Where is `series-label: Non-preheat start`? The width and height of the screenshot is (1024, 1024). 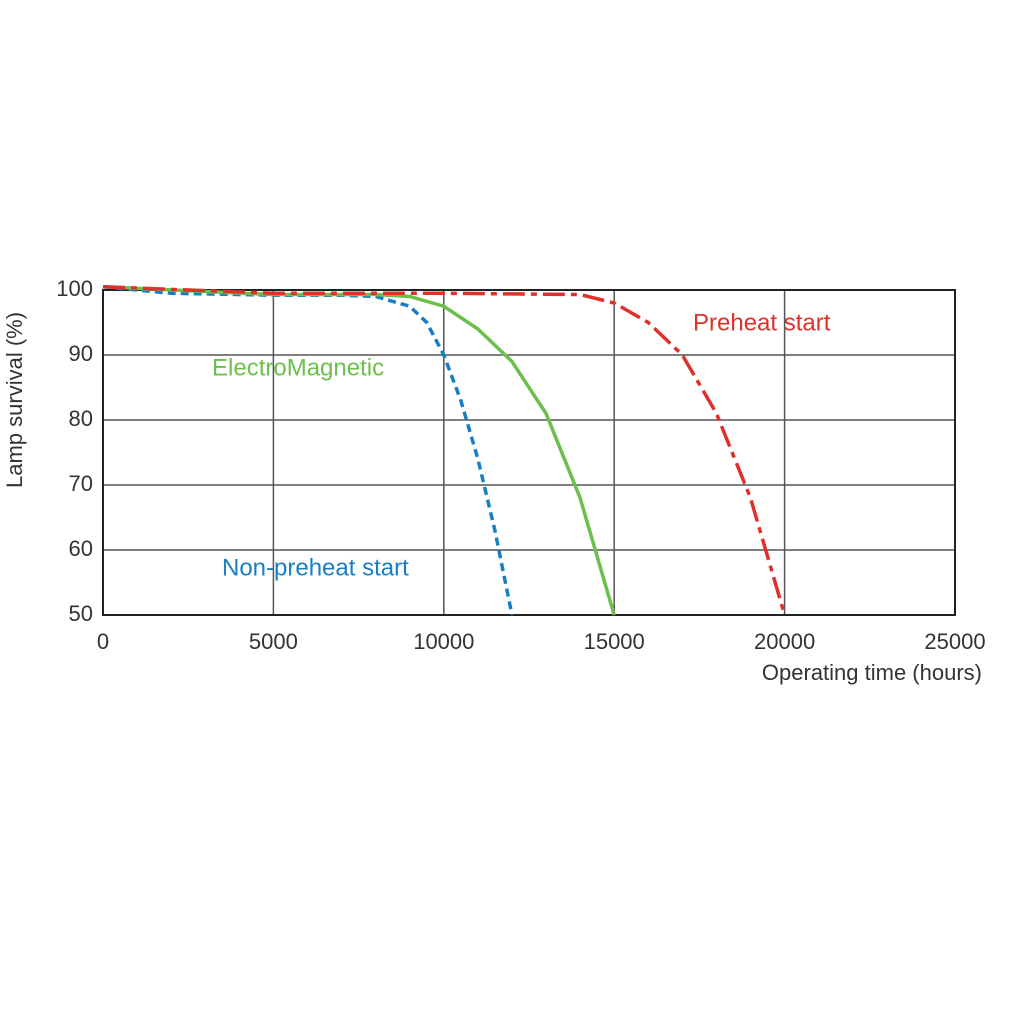
series-label: Non-preheat start is located at coordinates (315, 567).